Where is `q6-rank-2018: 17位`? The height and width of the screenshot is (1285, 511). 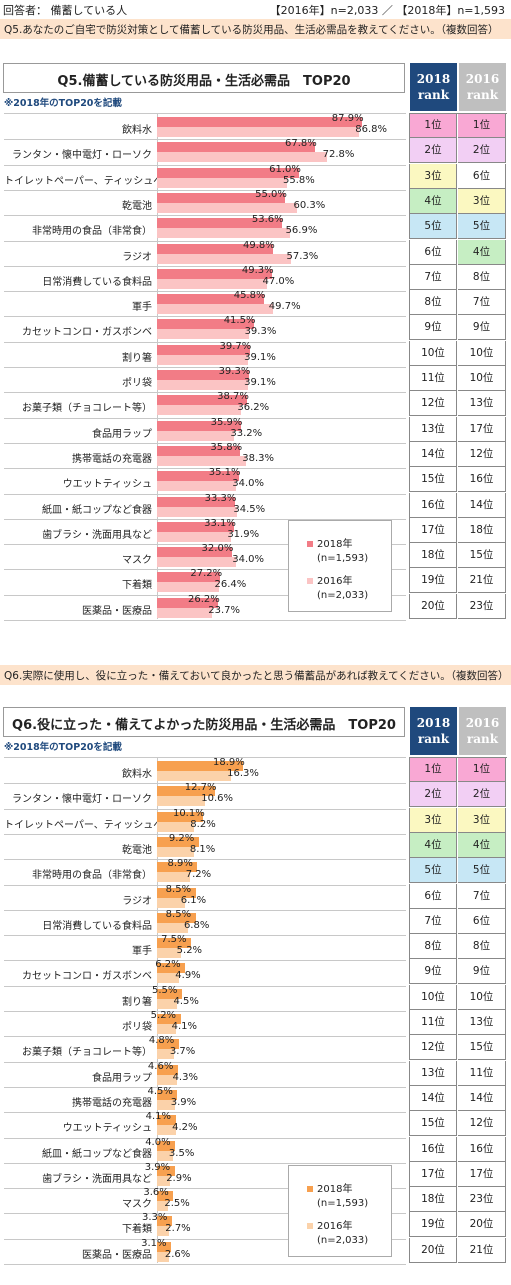
q6-rank-2018: 17位 is located at coordinates (433, 1174).